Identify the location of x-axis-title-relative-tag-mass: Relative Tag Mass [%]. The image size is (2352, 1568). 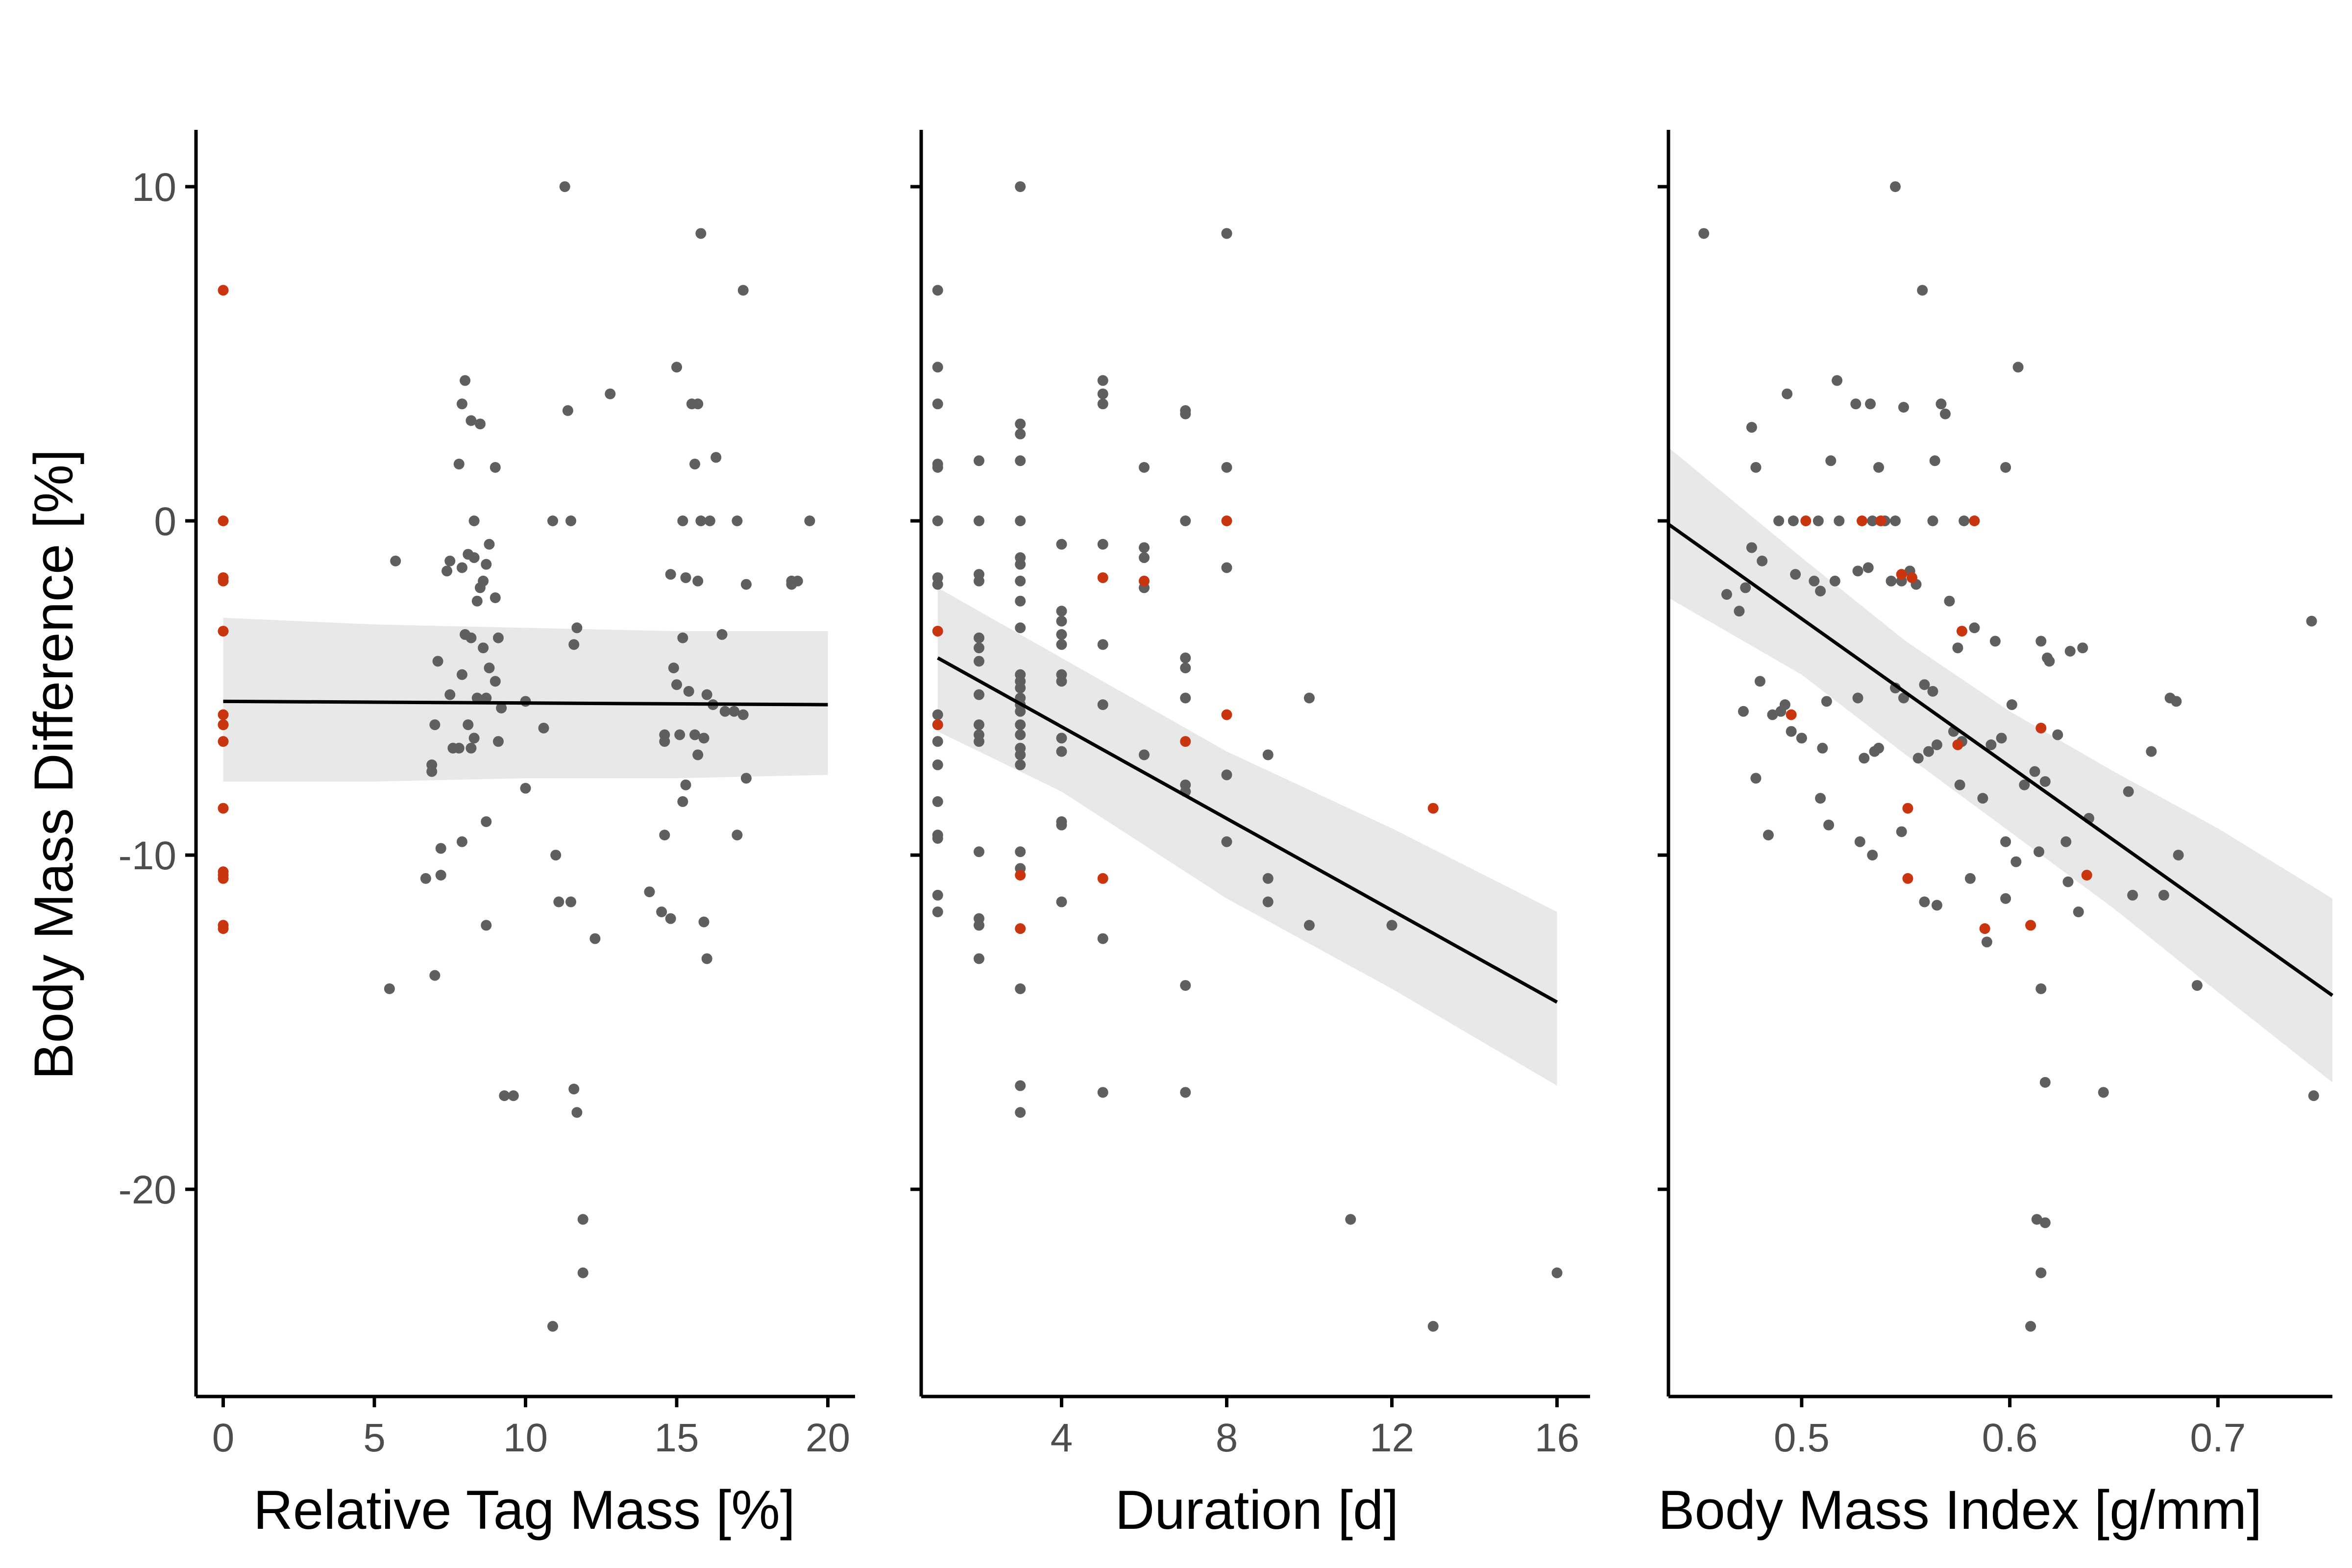
(524, 1510).